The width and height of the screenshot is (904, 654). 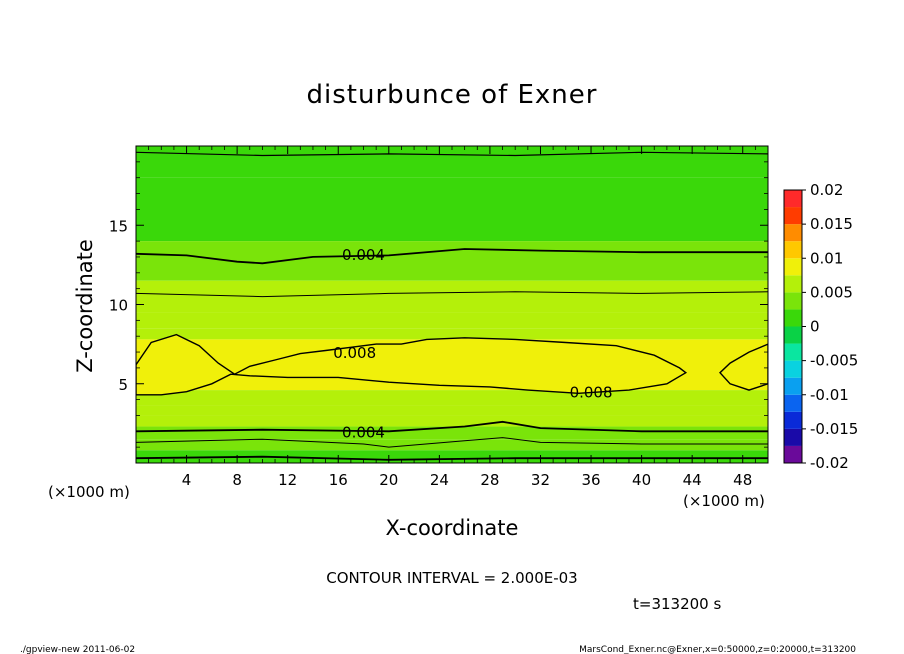 What do you see at coordinates (388, 480) in the screenshot?
I see `x-tick-label: 20` at bounding box center [388, 480].